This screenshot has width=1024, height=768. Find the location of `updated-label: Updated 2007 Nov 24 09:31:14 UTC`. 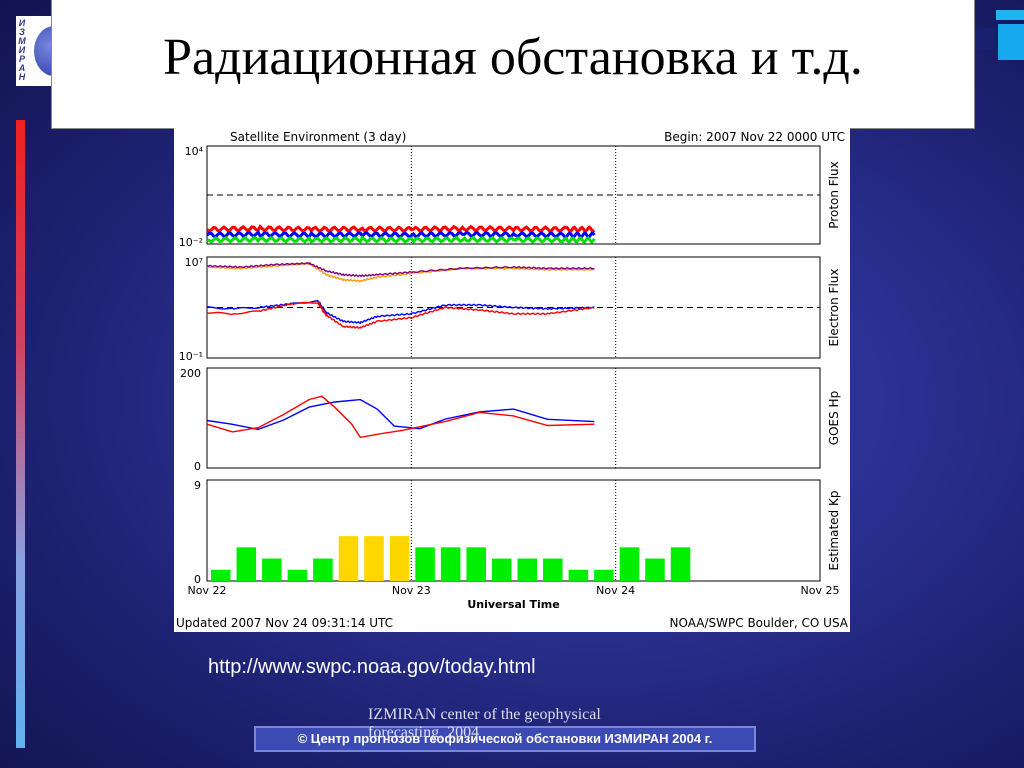

updated-label: Updated 2007 Nov 24 09:31:14 UTC is located at coordinates (284, 623).